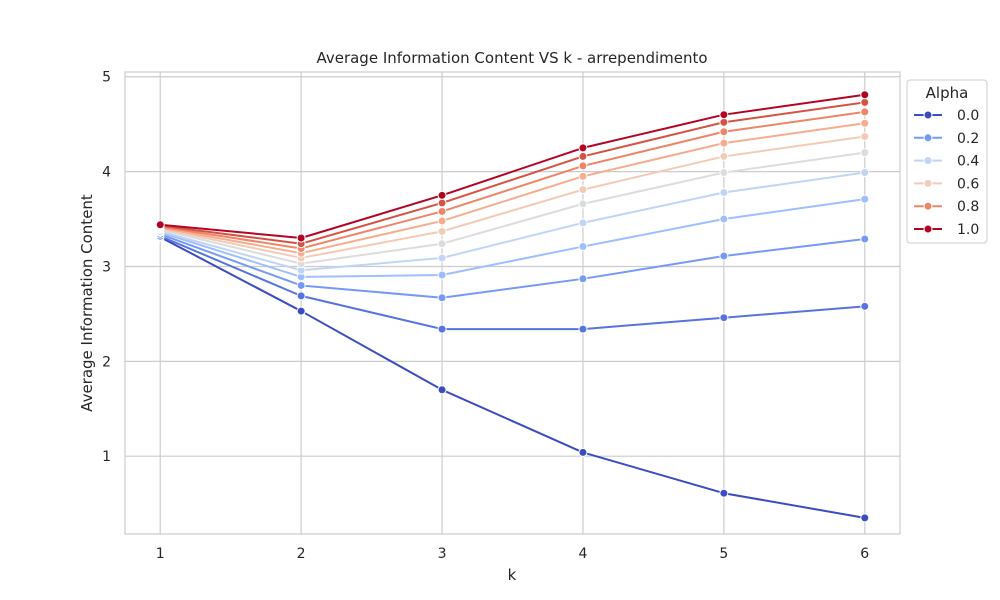  Describe the element at coordinates (160, 554) in the screenshot. I see `x-tick-label: 1` at that location.